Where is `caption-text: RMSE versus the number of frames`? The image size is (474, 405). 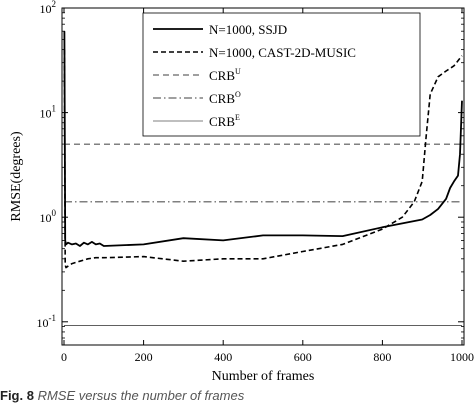 caption-text: RMSE versus the number of frames is located at coordinates (141, 395).